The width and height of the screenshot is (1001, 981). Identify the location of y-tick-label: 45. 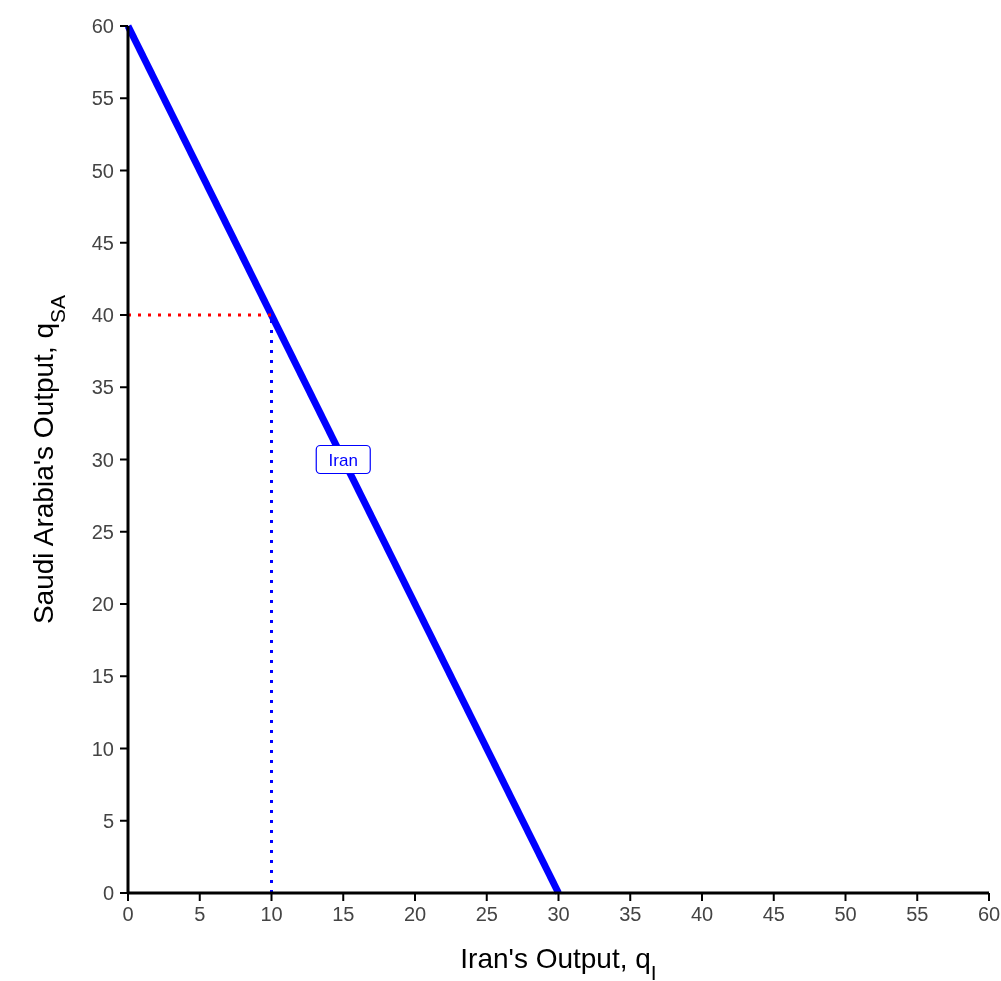
(102, 242).